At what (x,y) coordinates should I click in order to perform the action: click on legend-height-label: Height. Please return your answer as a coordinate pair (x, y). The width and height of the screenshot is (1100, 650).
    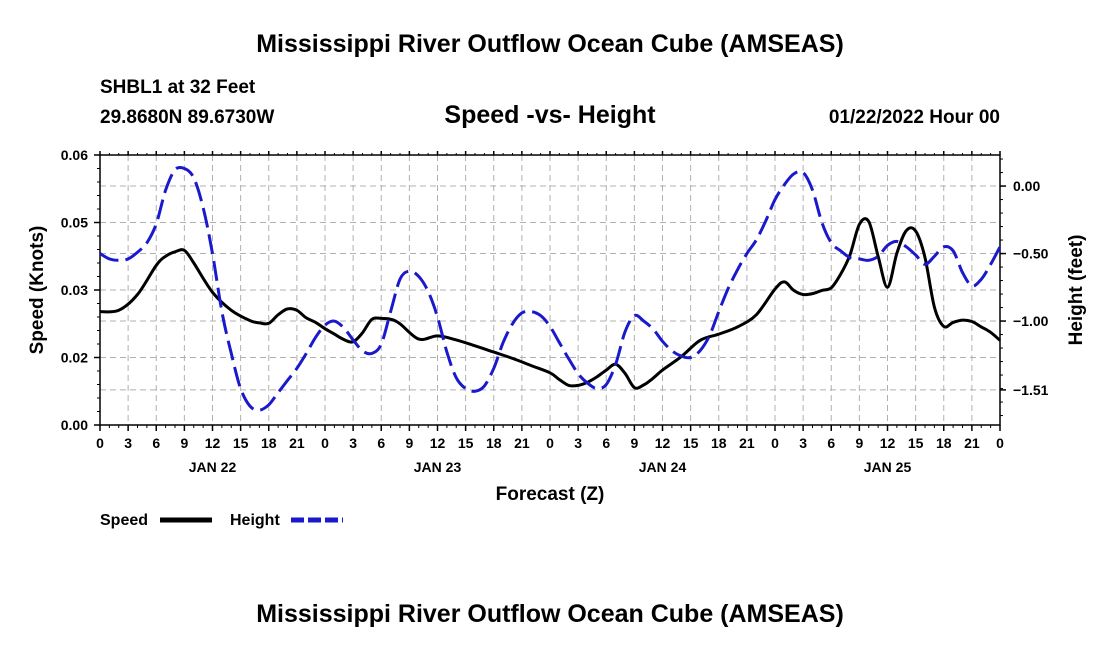
    Looking at the image, I should click on (255, 520).